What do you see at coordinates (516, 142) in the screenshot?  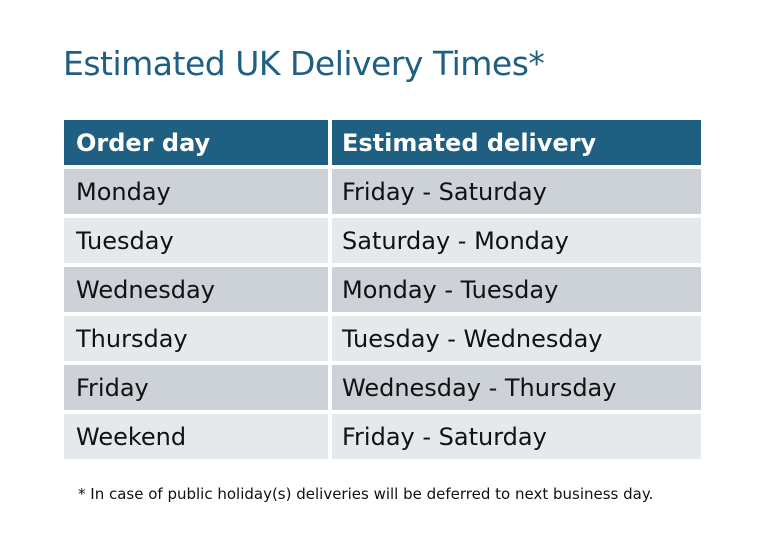 I see `header-estimated-delivery: Estimated delivery` at bounding box center [516, 142].